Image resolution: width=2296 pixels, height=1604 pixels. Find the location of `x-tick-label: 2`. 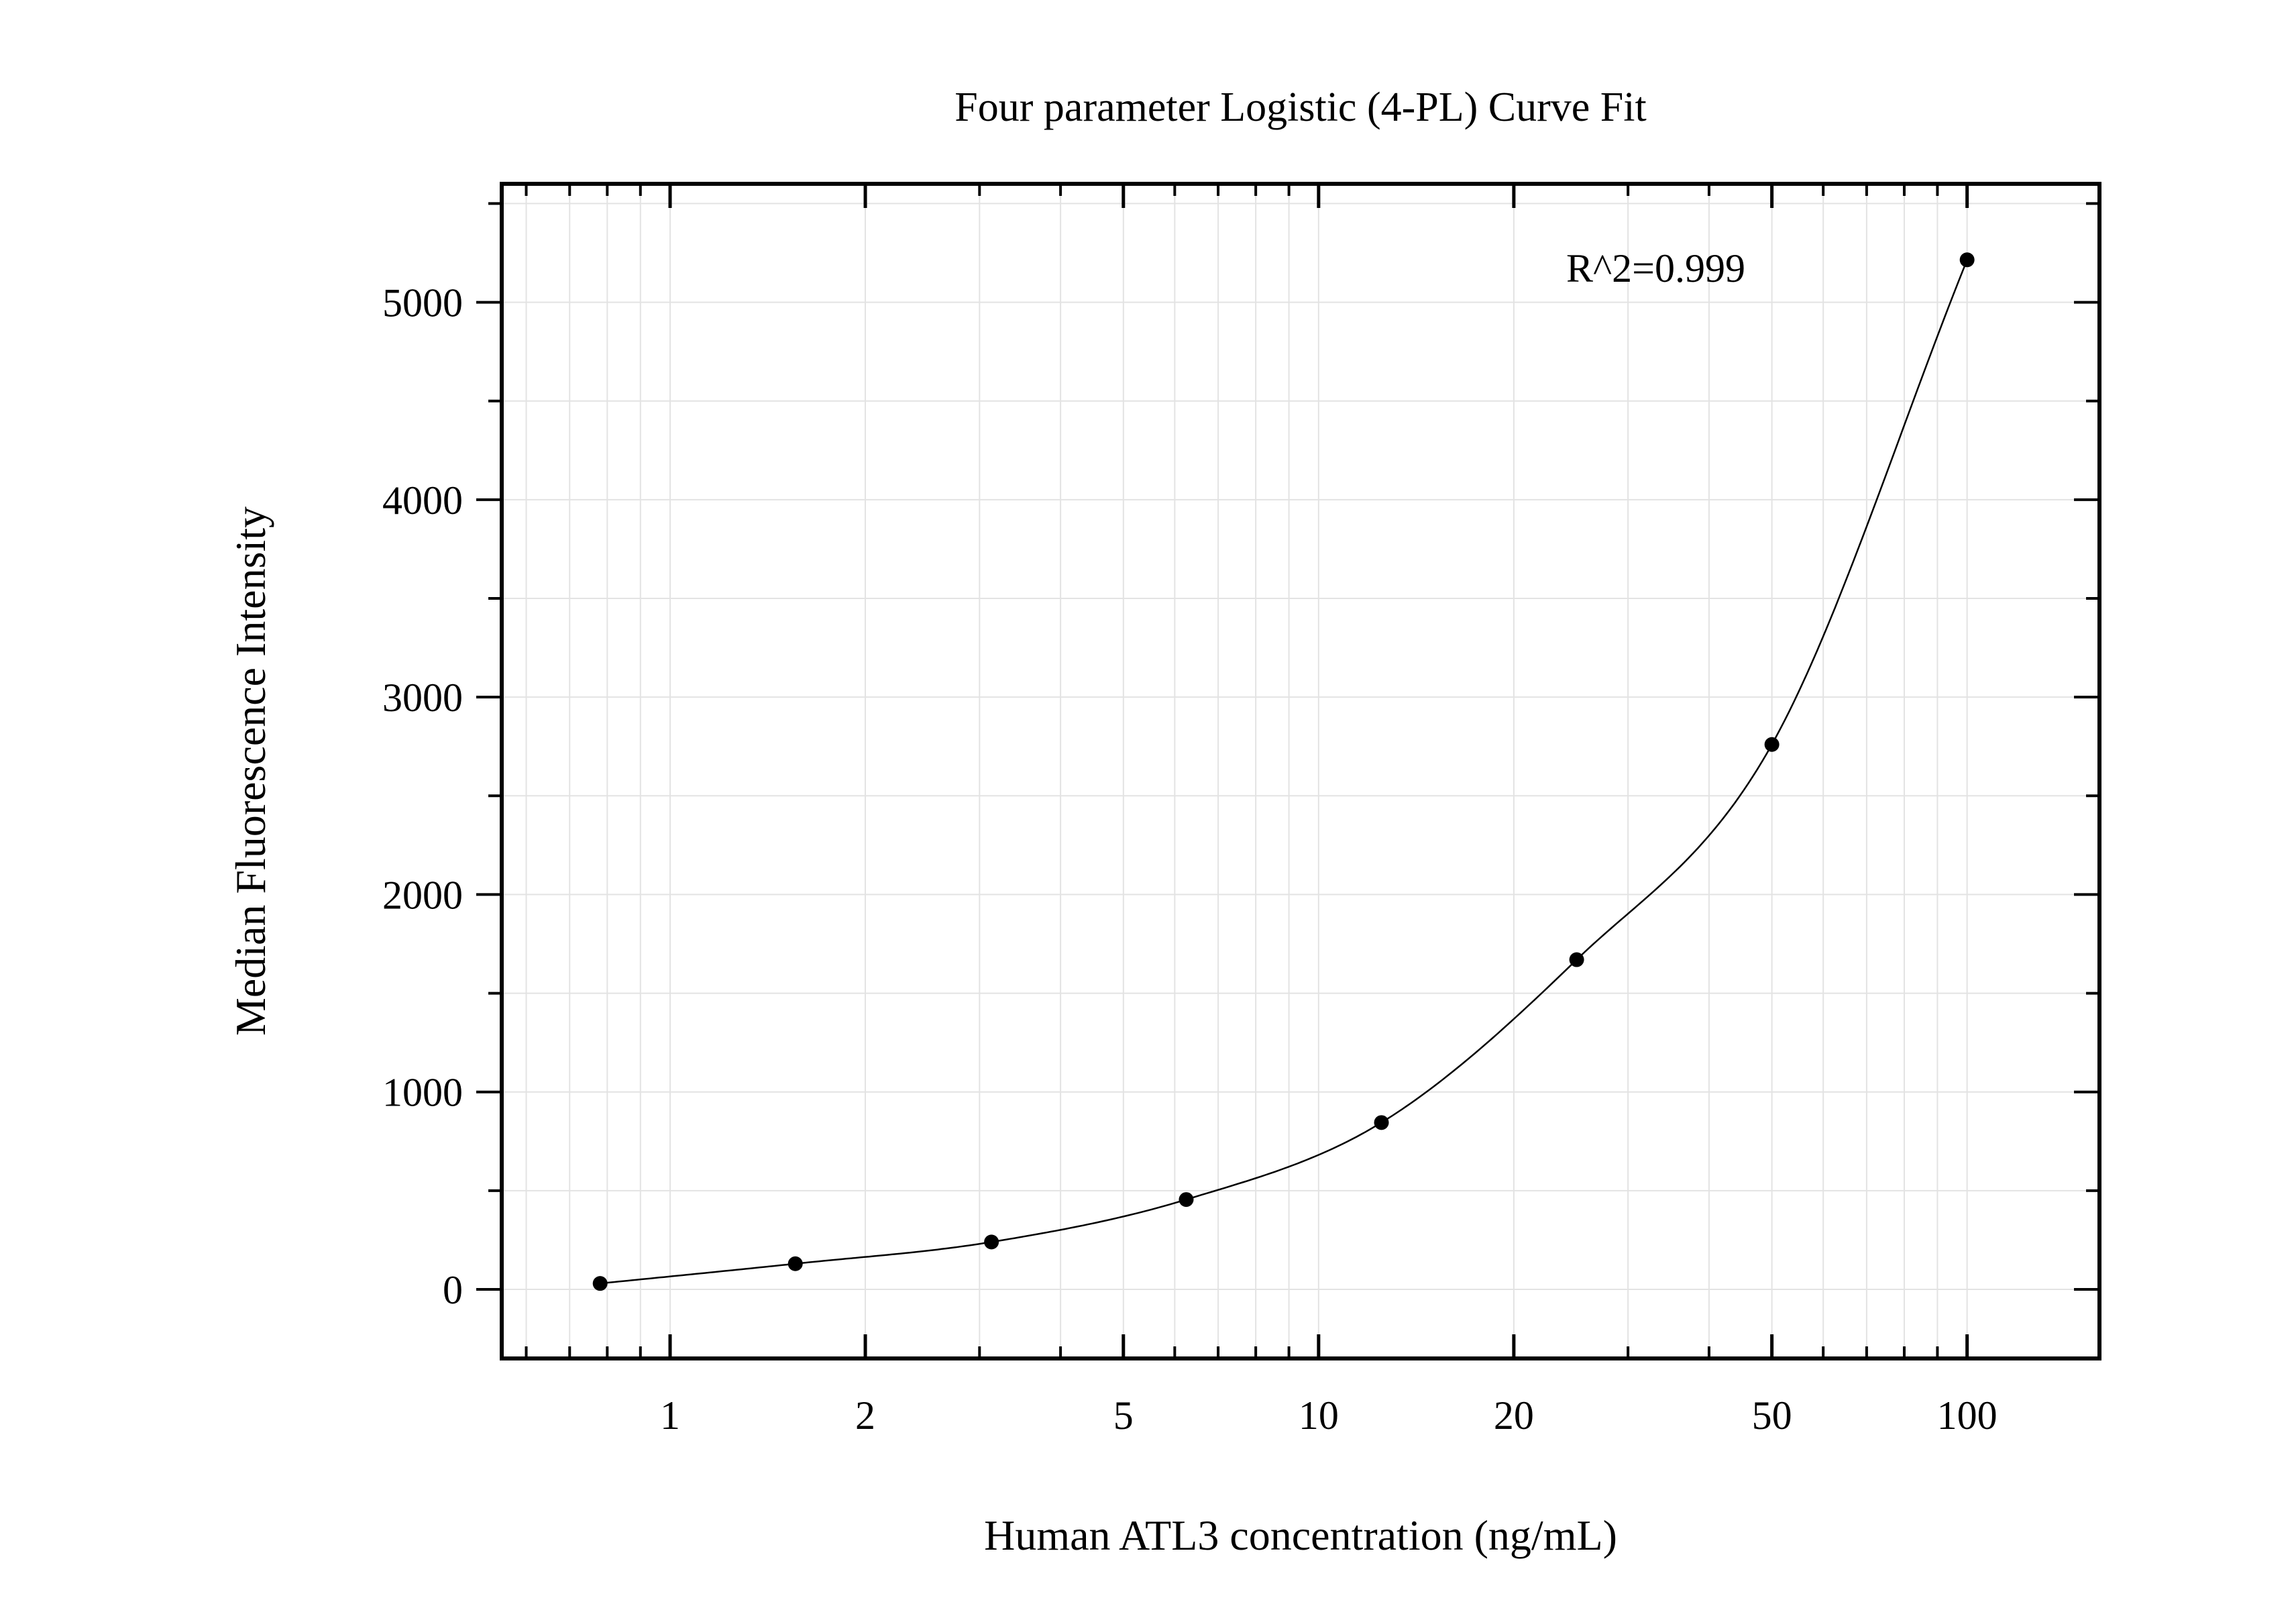

x-tick-label: 2 is located at coordinates (865, 1415).